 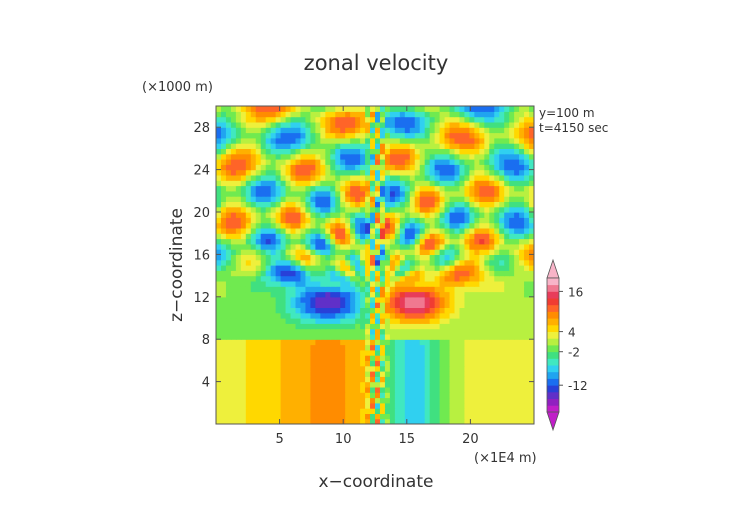 What do you see at coordinates (553, 295) in the screenshot?
I see `colorbar-swatch` at bounding box center [553, 295].